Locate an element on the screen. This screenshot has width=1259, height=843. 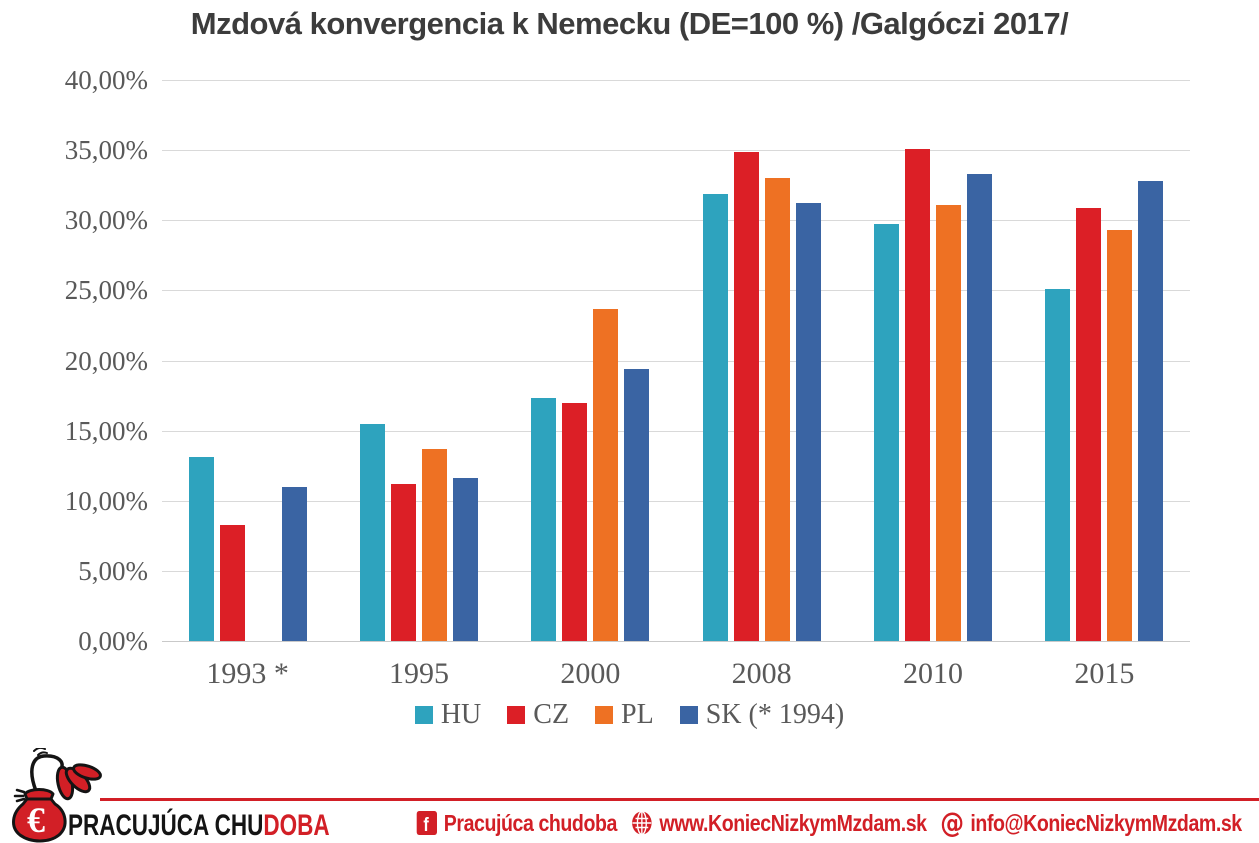
flower-stem is located at coordinates (47, 773).